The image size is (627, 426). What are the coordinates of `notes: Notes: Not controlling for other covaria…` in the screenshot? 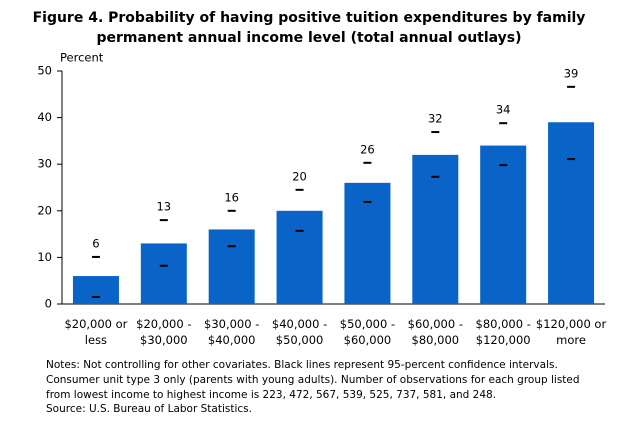 It's located at (313, 380).